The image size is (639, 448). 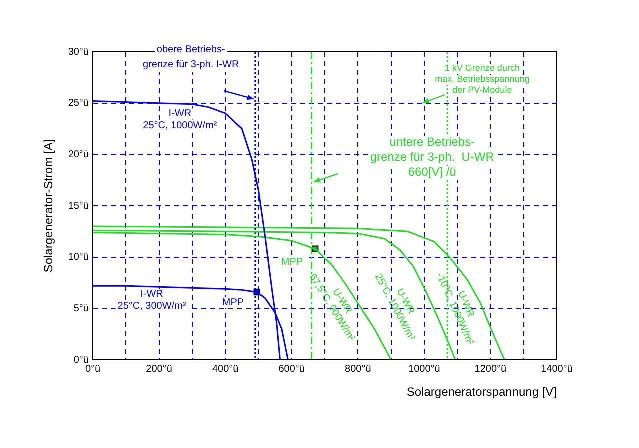 What do you see at coordinates (93, 369) in the screenshot?
I see `x-tick-label: 0°ü` at bounding box center [93, 369].